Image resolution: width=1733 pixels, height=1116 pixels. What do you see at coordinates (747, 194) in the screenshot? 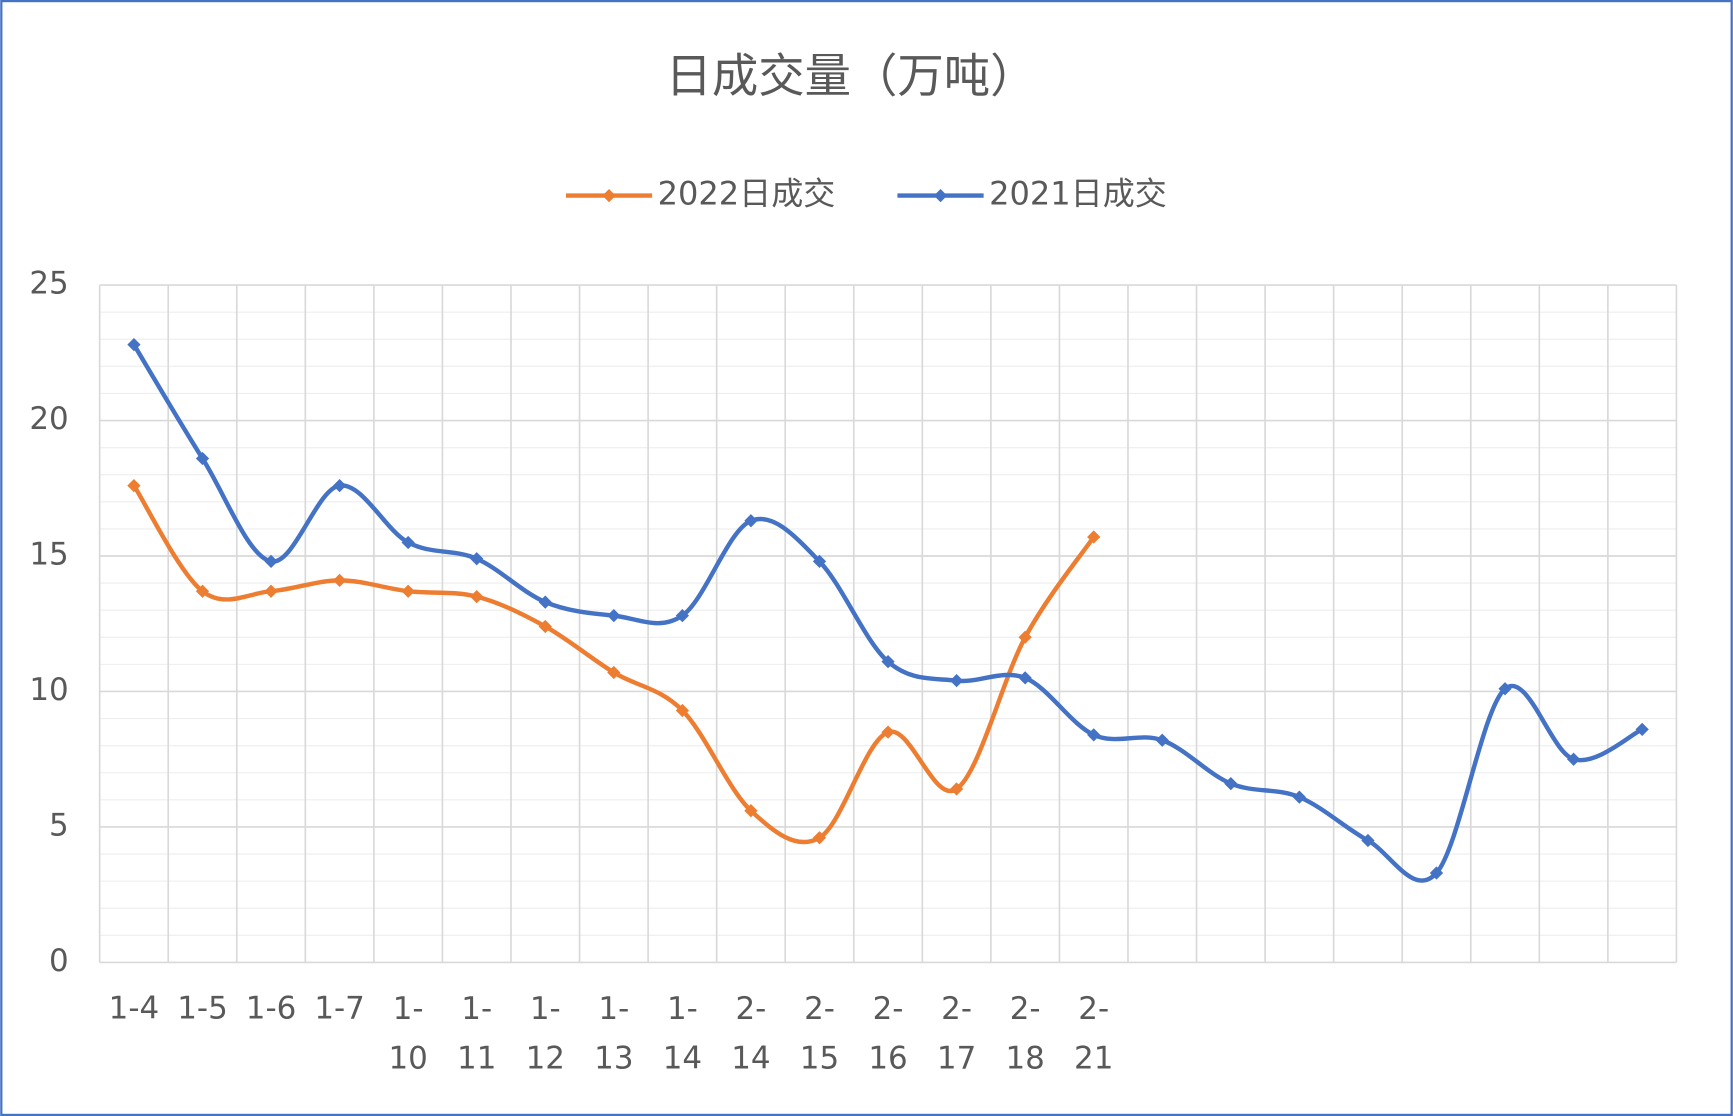
I see `legend-label: 2022日成交` at bounding box center [747, 194].